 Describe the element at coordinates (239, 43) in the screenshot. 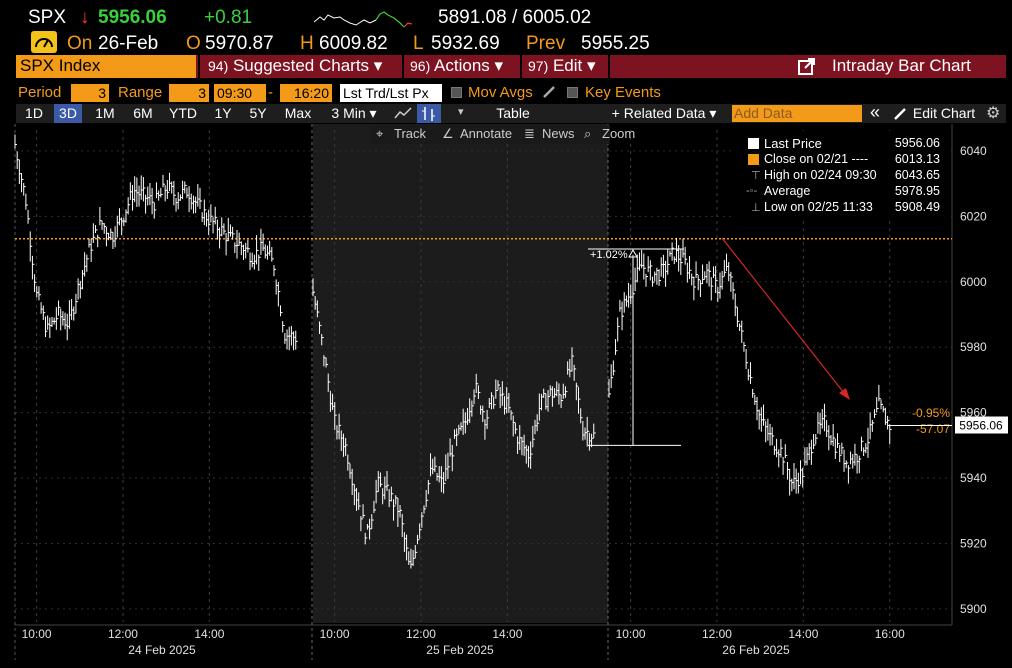

I see `open-value: 5970.87` at that location.